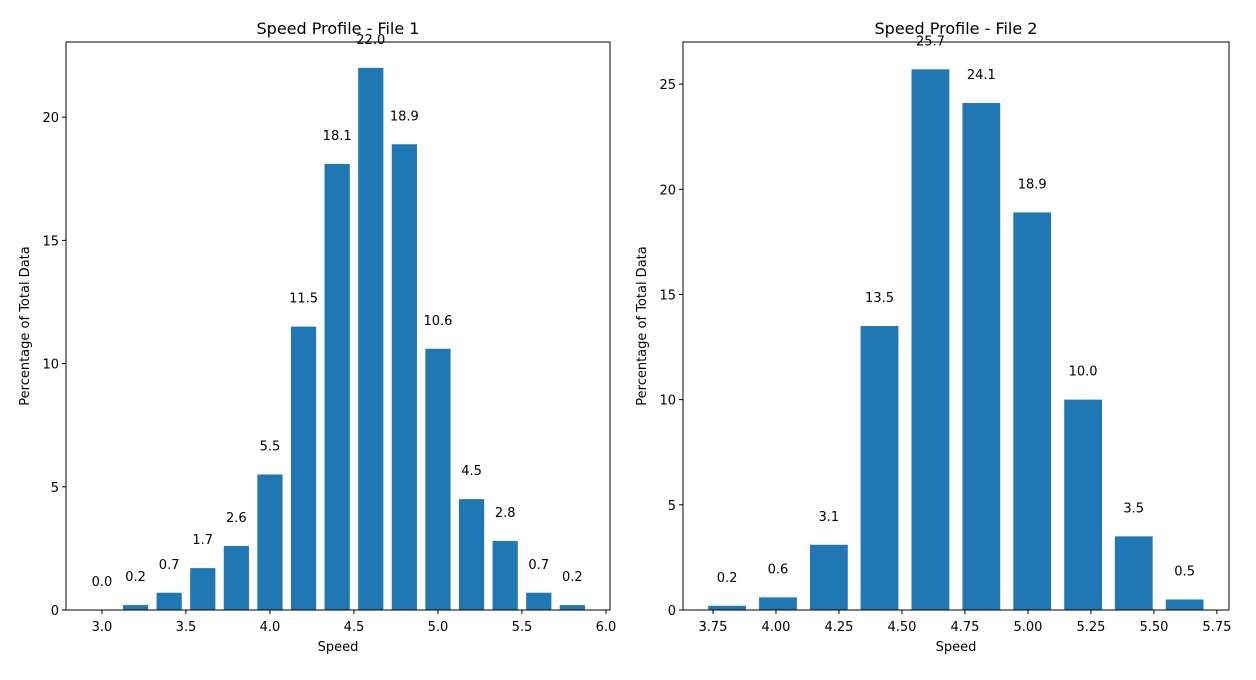  Describe the element at coordinates (667, 85) in the screenshot. I see `y-tick-label: 25` at that location.